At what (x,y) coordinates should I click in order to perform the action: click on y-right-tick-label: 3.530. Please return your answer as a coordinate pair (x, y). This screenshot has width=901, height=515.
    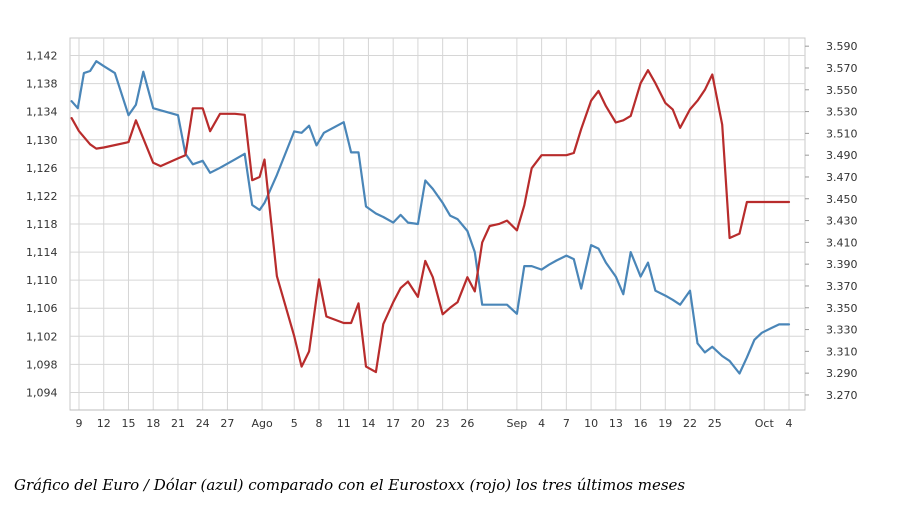
    Looking at the image, I should click on (842, 112).